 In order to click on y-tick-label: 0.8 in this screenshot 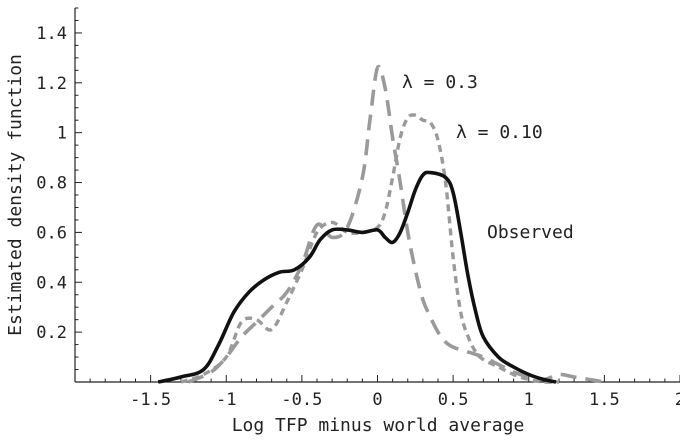, I will do `click(51, 184)`.